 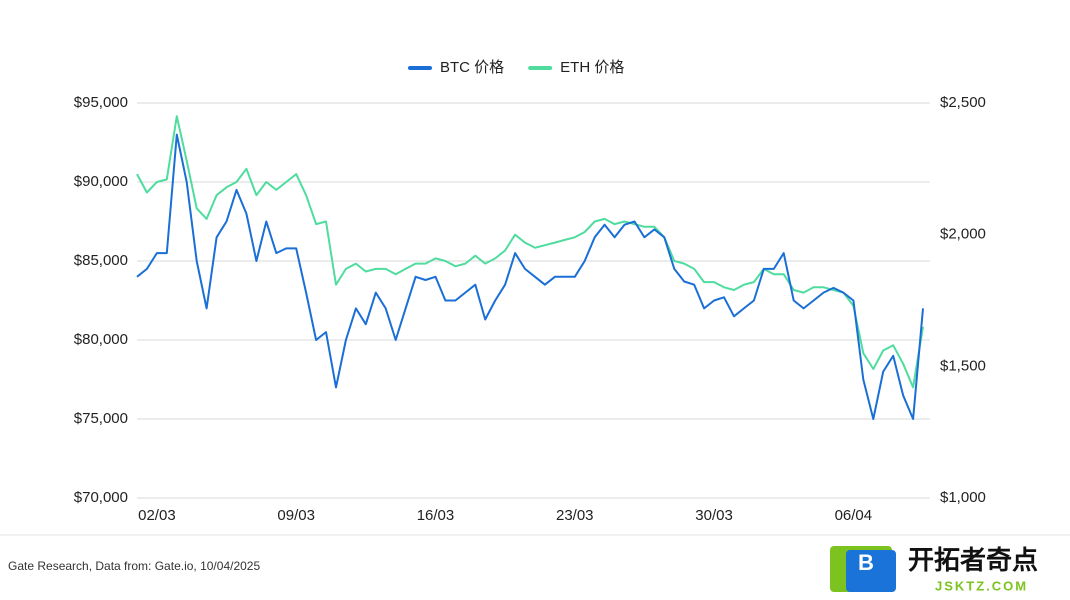 I want to click on x-tick-label: 02/03, so click(x=157, y=515).